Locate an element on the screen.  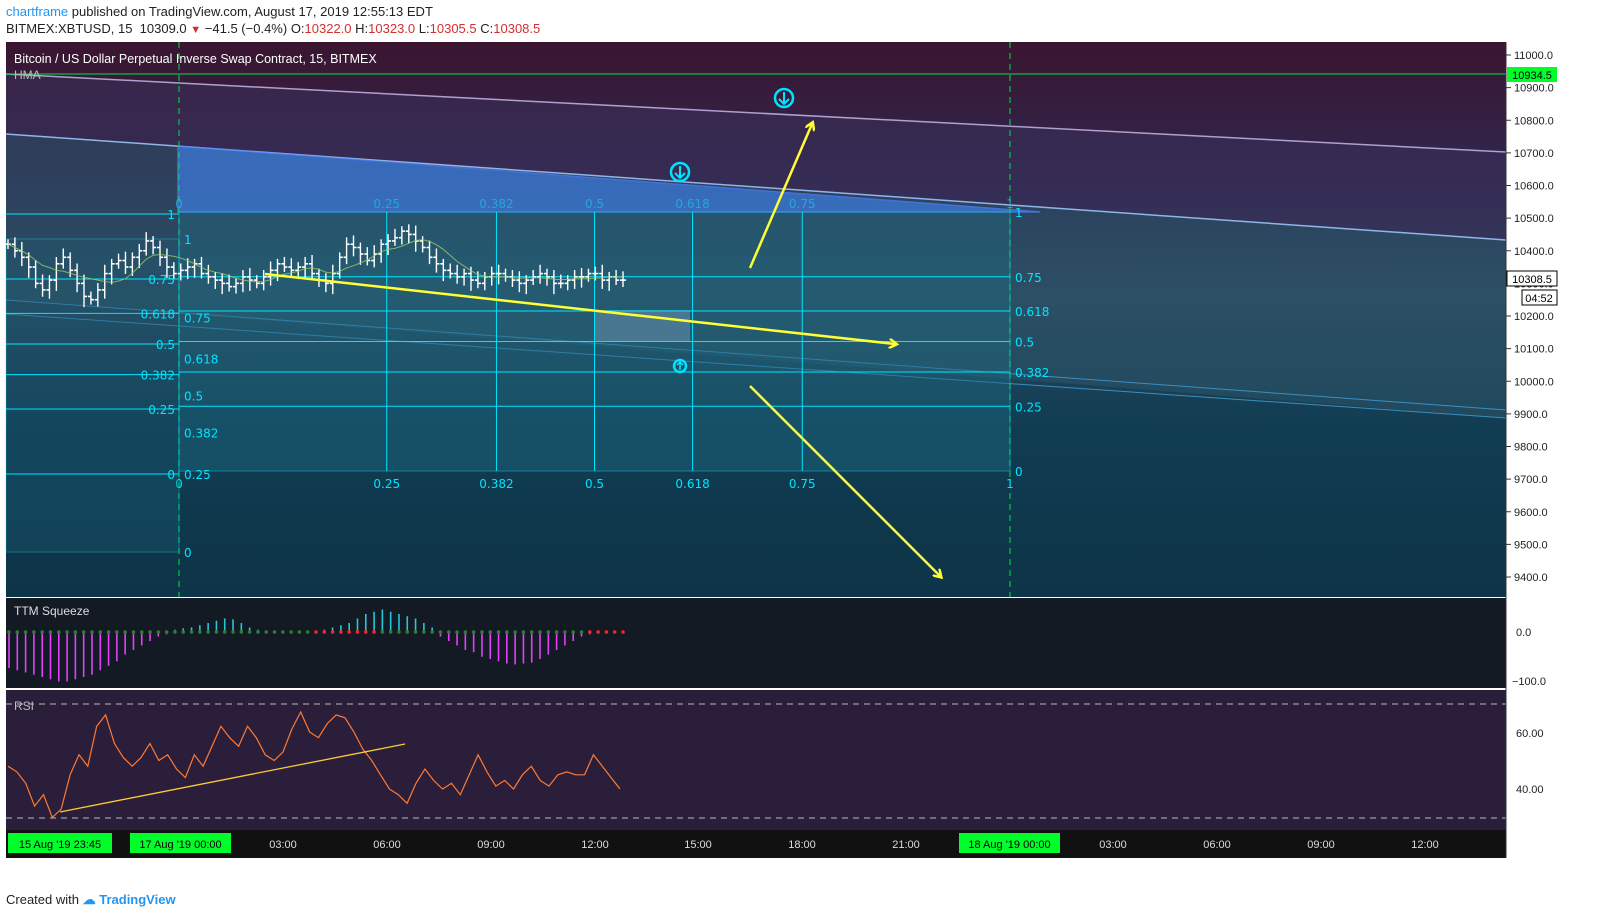
inner-fib-label: 0 is located at coordinates (188, 553).